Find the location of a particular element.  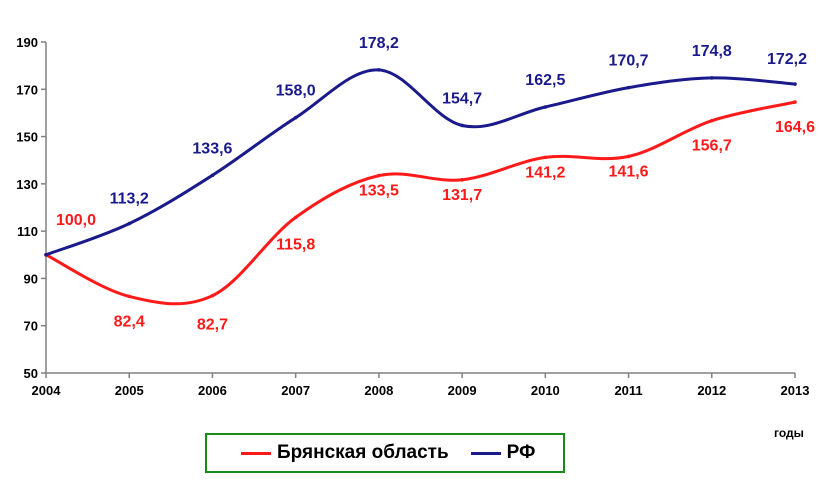

legend-label-rf: РФ is located at coordinates (521, 452).